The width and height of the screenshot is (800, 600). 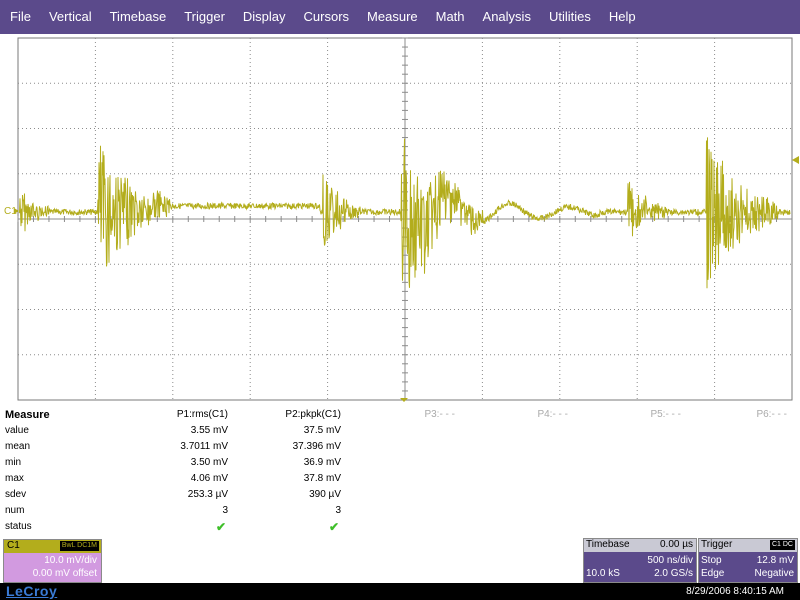 I want to click on param-p5-header: P5:- - -, so click(x=665, y=414).